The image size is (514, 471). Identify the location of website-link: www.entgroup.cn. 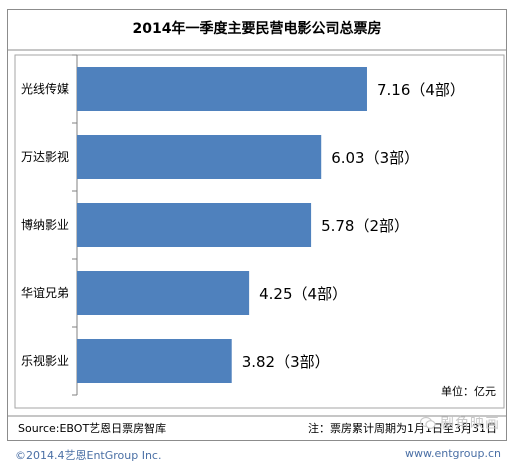
(453, 453).